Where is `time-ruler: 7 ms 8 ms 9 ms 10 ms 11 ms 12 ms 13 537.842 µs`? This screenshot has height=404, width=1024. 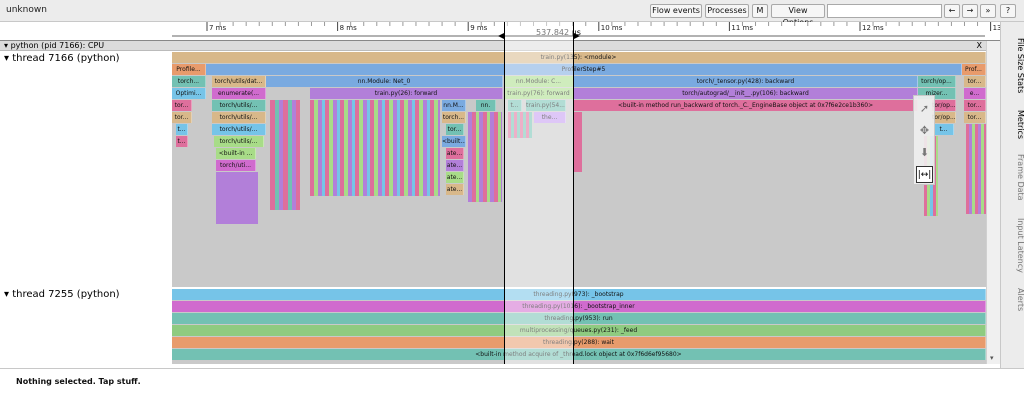
time-ruler: 7 ms 8 ms 9 ms 10 ms 11 ms 12 ms 13 537.842 µs is located at coordinates (501, 31).